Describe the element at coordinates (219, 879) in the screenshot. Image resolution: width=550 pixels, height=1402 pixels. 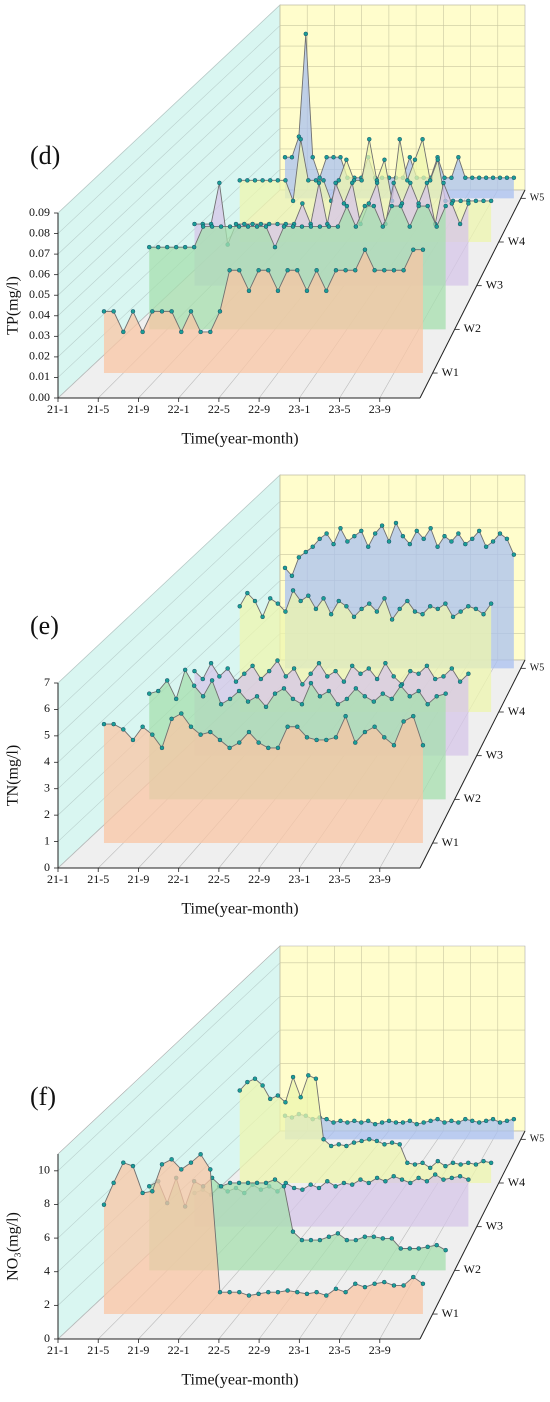
I see `x-tick-label: 22-5` at that location.